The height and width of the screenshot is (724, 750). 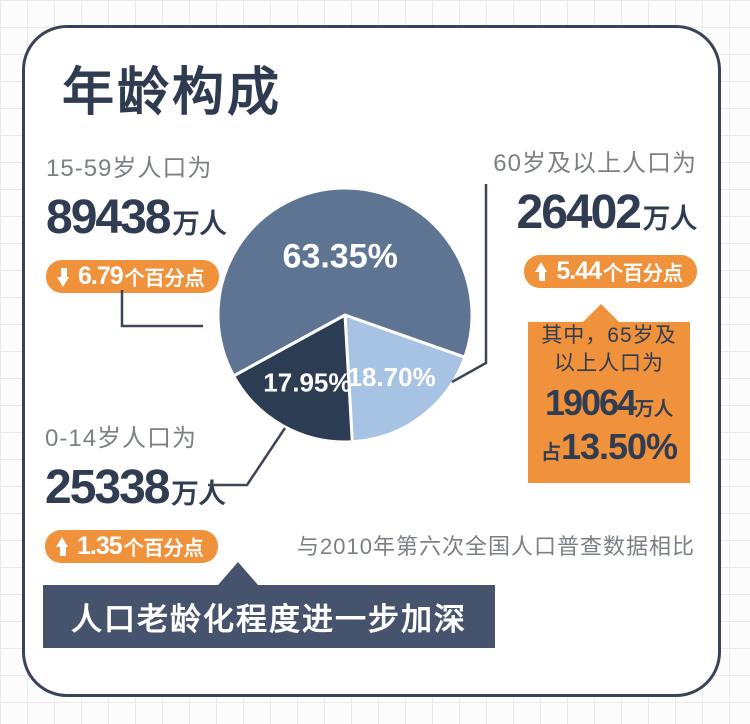 I want to click on age-0-14-value-row: 25338 万人, so click(x=135, y=487).